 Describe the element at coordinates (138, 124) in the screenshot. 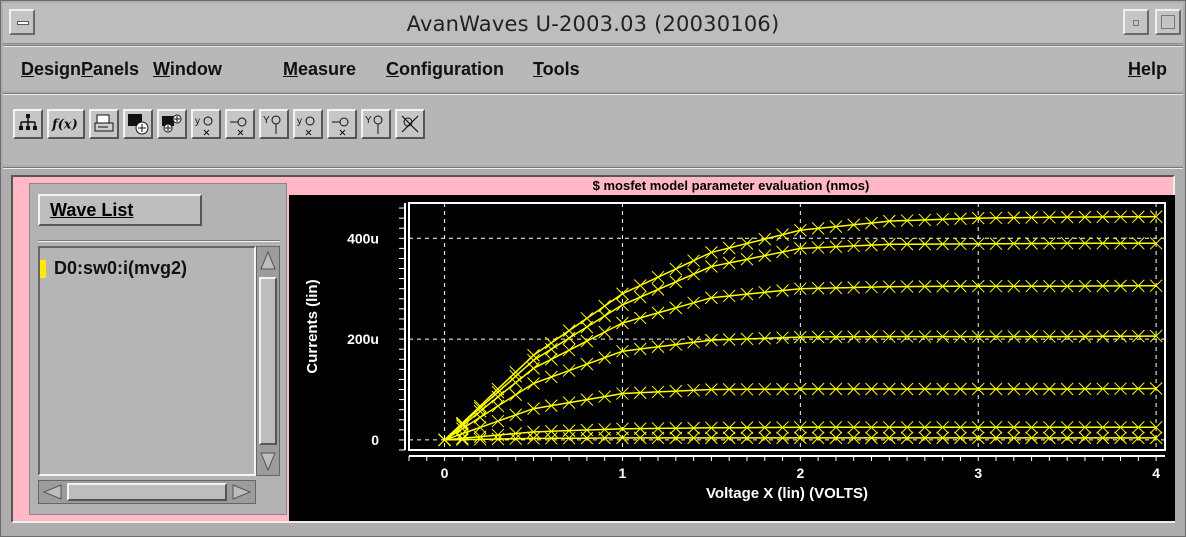

I see `panel-add-icon` at that location.